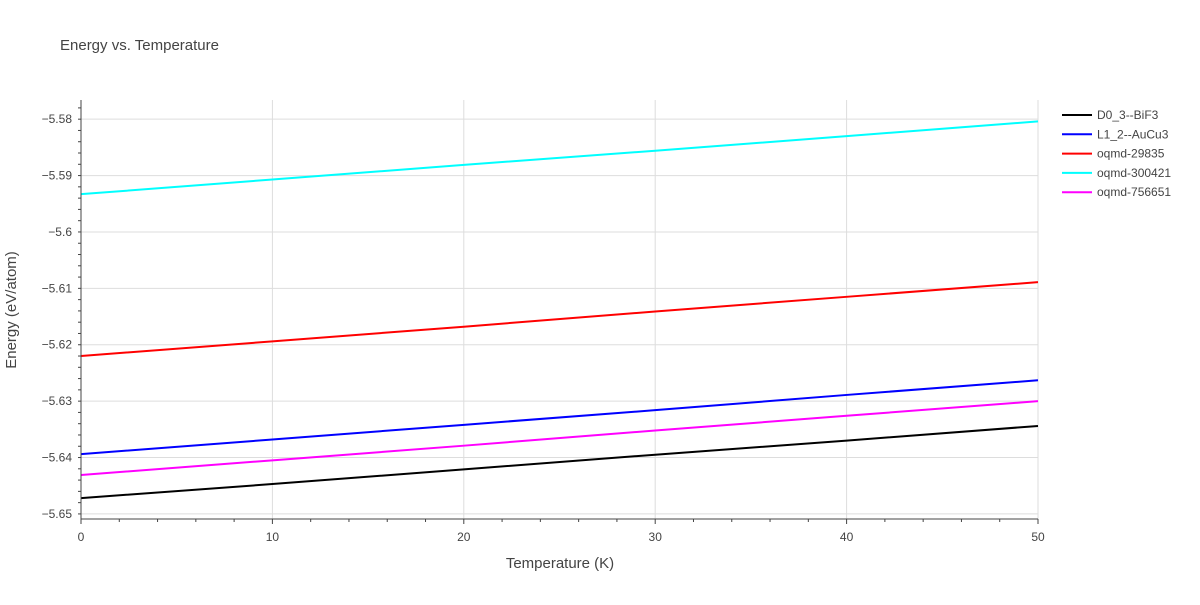  Describe the element at coordinates (57, 119) in the screenshot. I see `y-tick-label: −5.58` at that location.